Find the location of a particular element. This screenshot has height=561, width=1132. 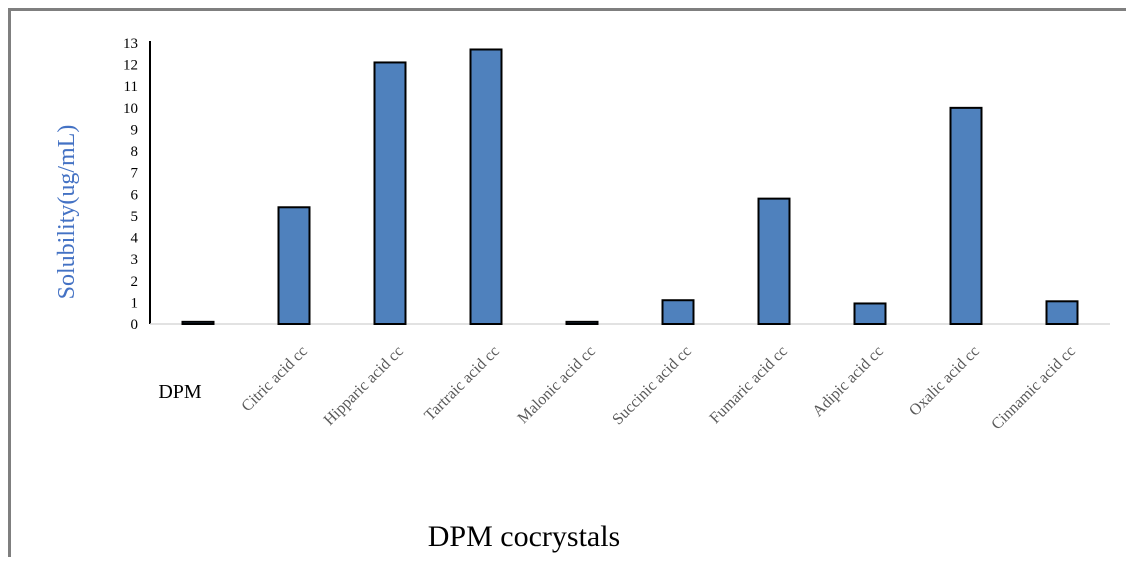

x-category-label: Cinnamic acid cc is located at coordinates (1033, 388).